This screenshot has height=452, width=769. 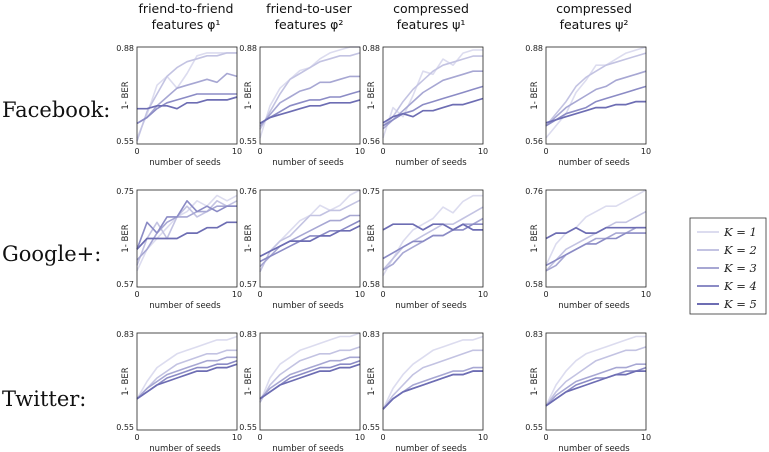 I want to click on row-label-googleplus: Google+:, so click(x=51, y=254).